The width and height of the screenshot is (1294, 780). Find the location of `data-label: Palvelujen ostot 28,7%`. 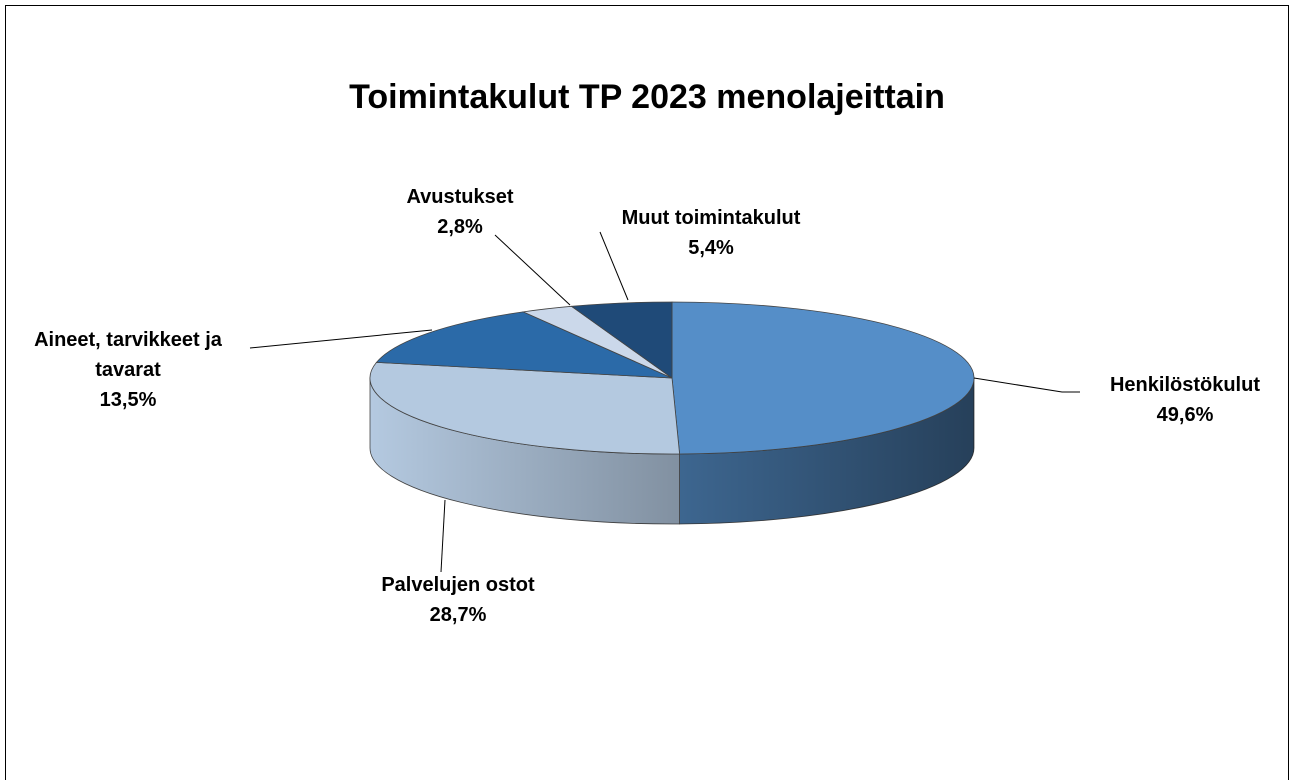

data-label: Palvelujen ostot 28,7% is located at coordinates (458, 600).